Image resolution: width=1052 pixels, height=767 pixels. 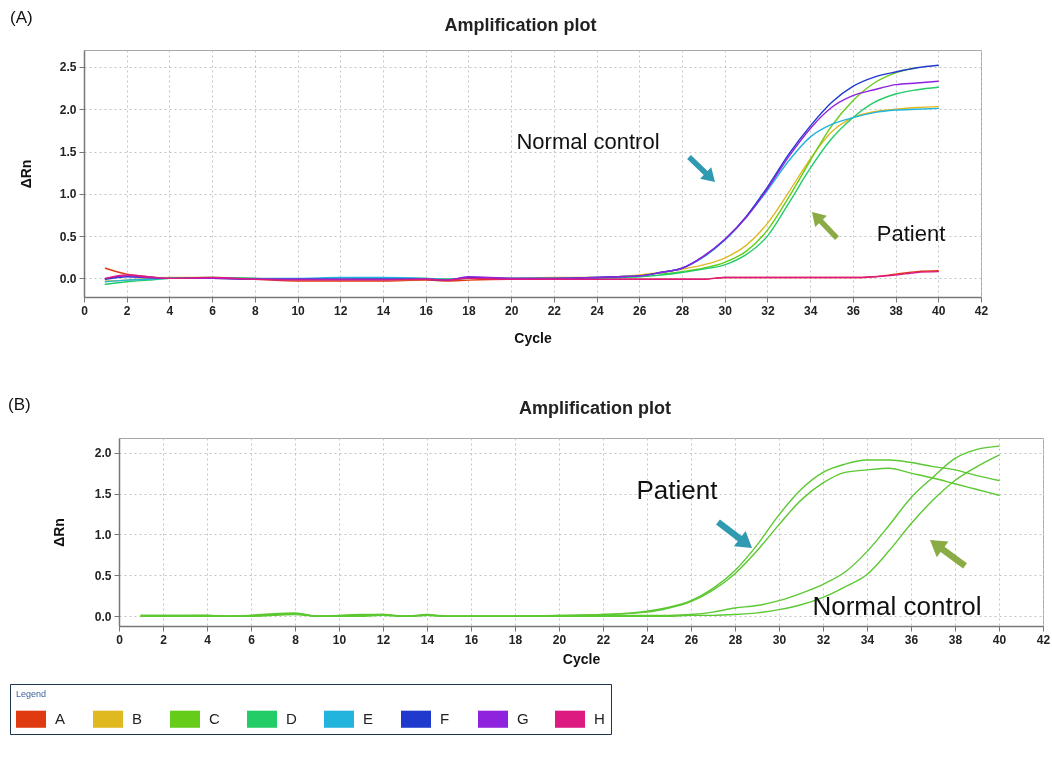 I want to click on legend-label: A, so click(x=60, y=719).